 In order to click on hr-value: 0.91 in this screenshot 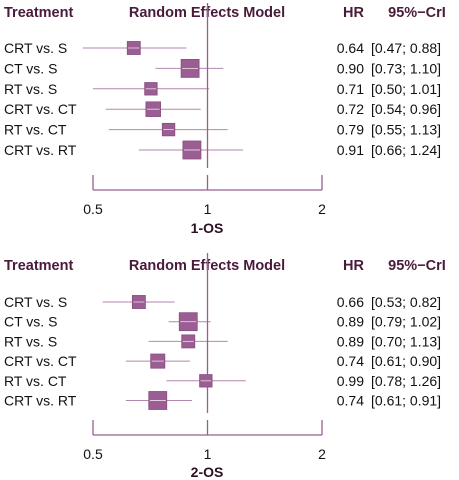, I will do `click(350, 150)`.